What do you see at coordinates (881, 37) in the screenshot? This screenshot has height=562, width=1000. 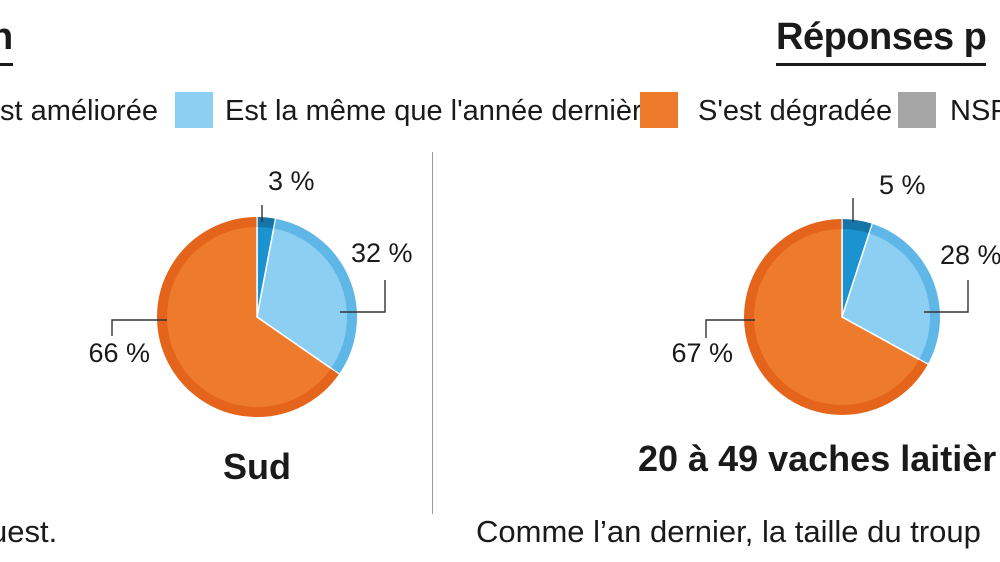 I see `section-heading-right-text: Réponses p` at bounding box center [881, 37].